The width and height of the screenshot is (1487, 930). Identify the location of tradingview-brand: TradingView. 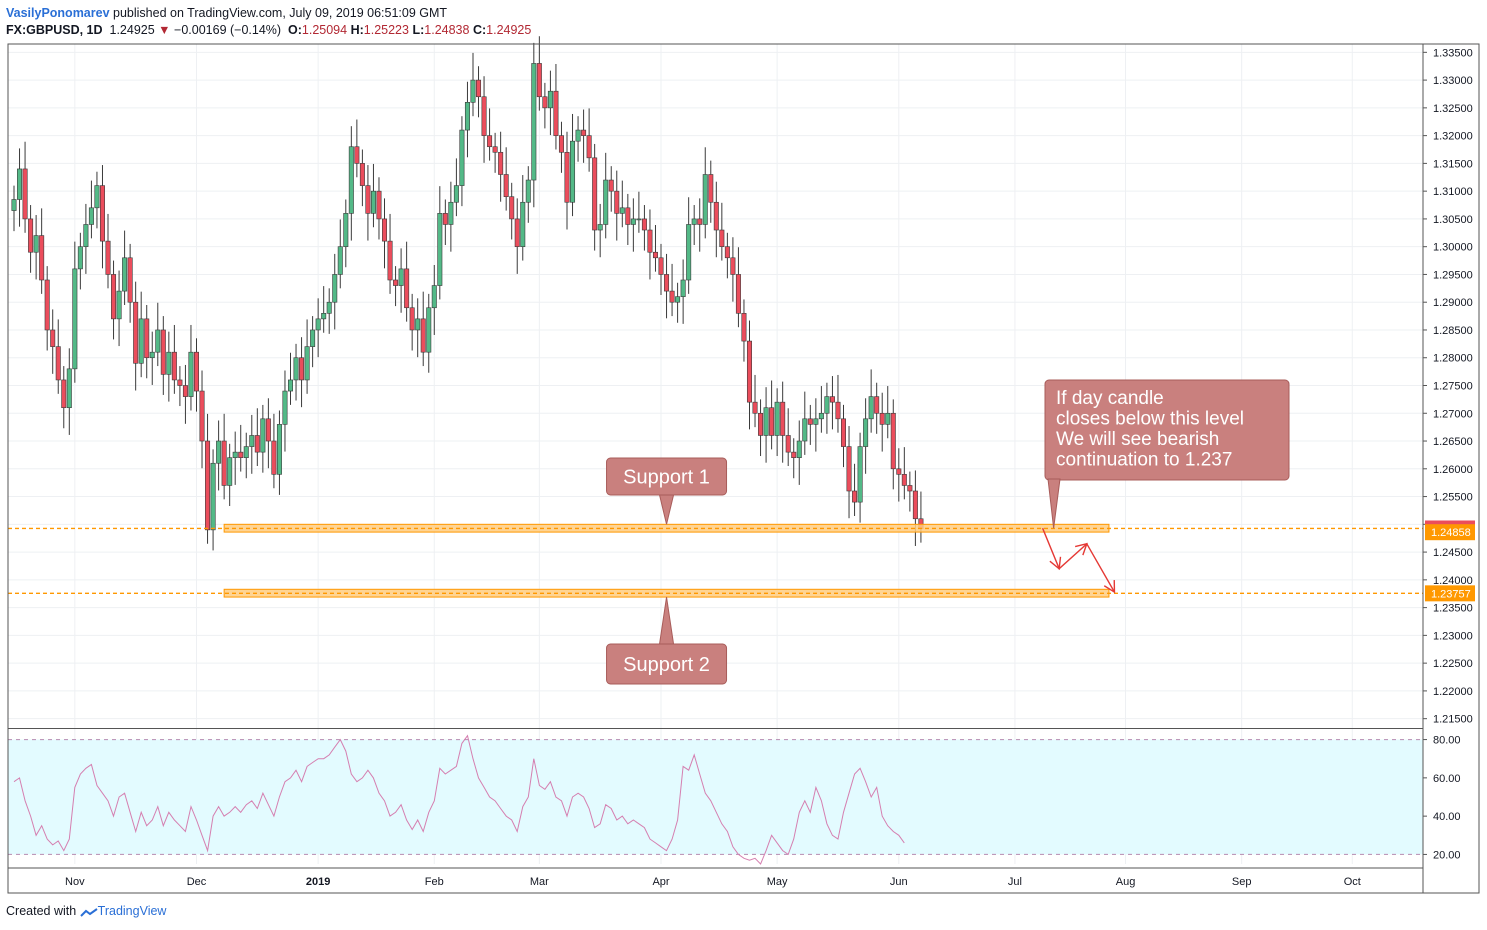
(132, 911).